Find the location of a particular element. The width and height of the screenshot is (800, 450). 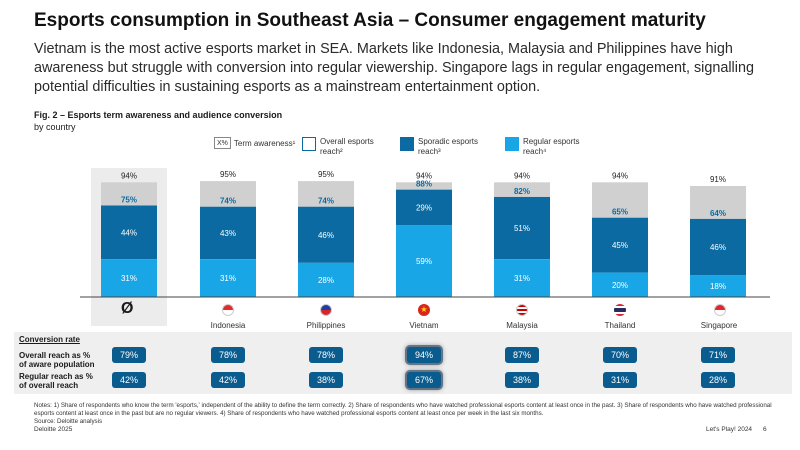

regular-label-indonesia: 31% is located at coordinates (228, 278).